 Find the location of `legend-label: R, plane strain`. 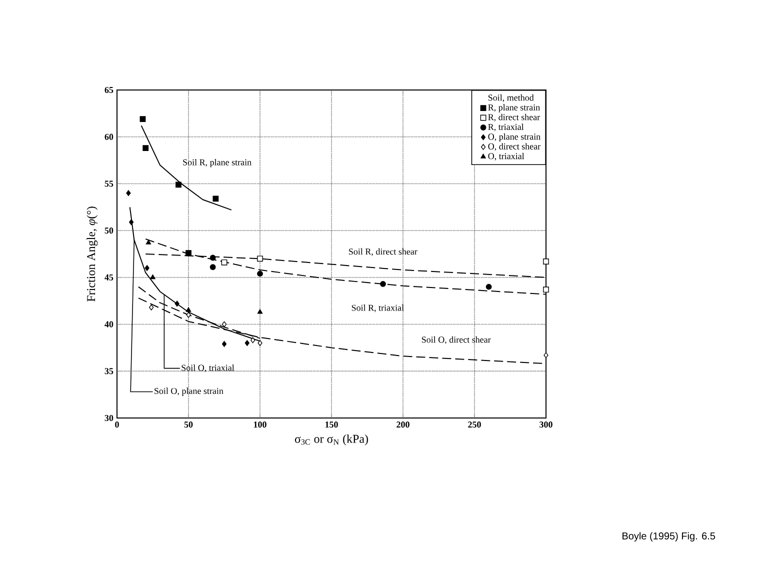

legend-label: R, plane strain is located at coordinates (514, 108).